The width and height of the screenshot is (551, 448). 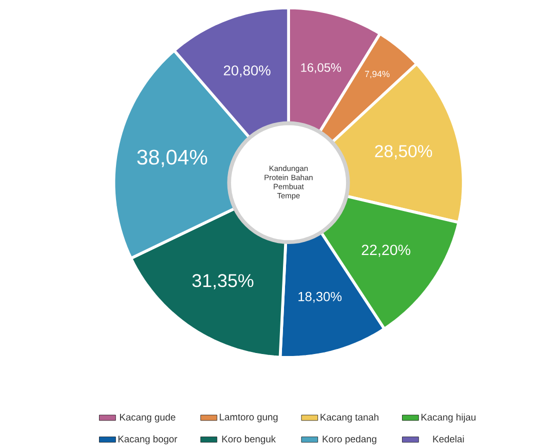 I want to click on data-label: 18,30%, so click(x=320, y=297).